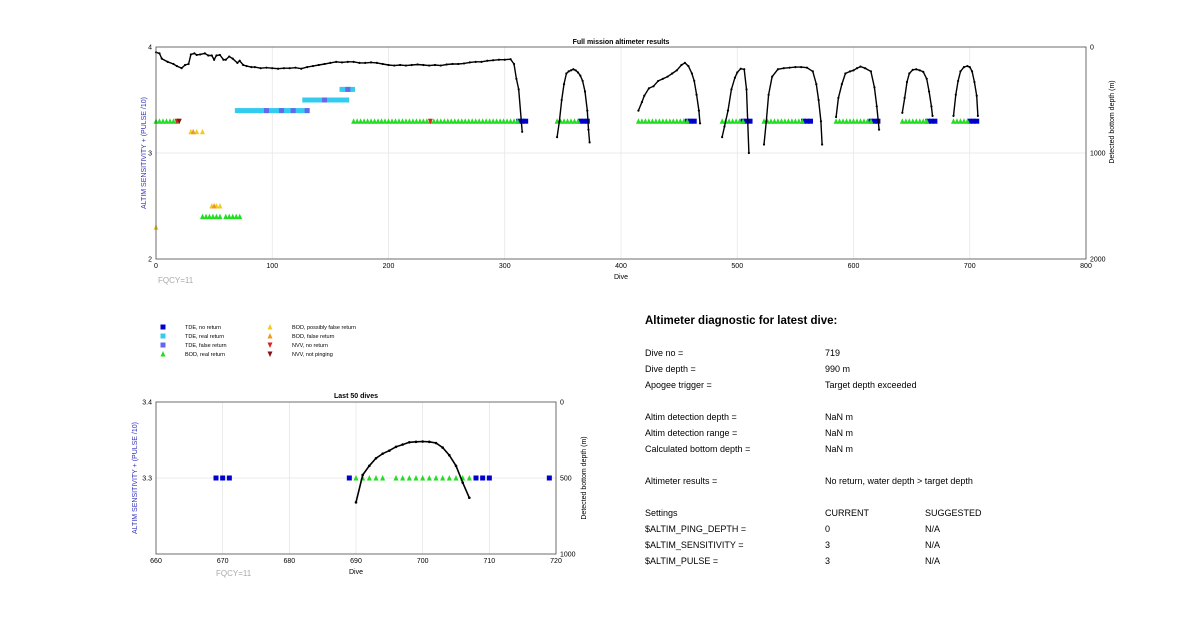 Image resolution: width=1200 pixels, height=622 pixels. Describe the element at coordinates (741, 321) in the screenshot. I see `diagnostic-title: Altimeter diagnostic for latest dive:` at that location.